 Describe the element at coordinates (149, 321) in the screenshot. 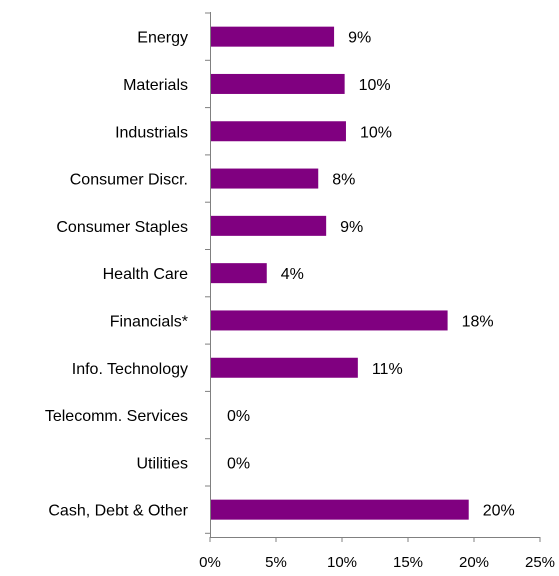

I see `category-label: Financials*` at that location.